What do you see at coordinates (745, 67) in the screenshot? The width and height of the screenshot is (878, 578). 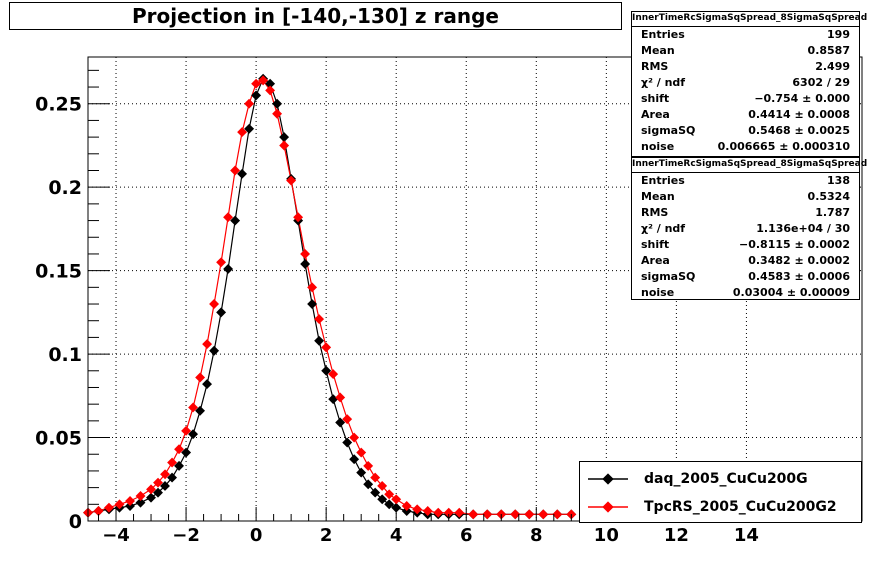 I see `stats-row: RMS 2.499` at bounding box center [745, 67].